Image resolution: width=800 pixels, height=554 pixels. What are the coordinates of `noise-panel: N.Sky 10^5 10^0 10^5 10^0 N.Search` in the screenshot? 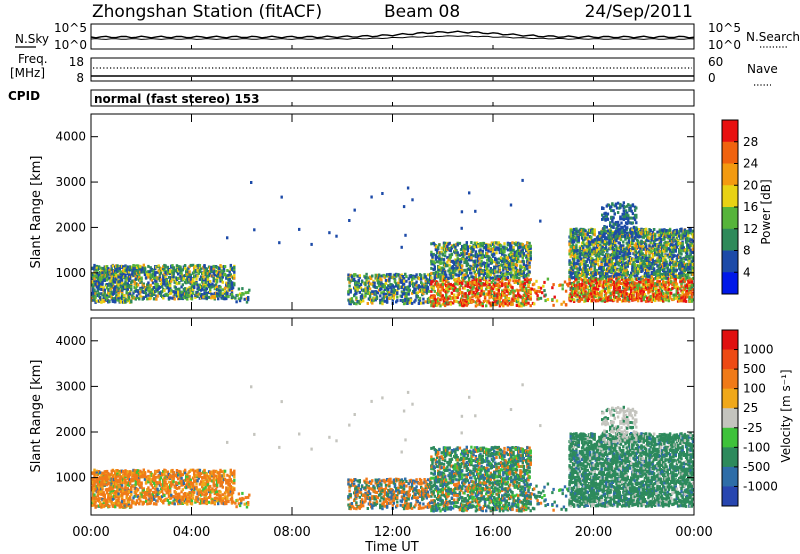 It's located at (407, 36).